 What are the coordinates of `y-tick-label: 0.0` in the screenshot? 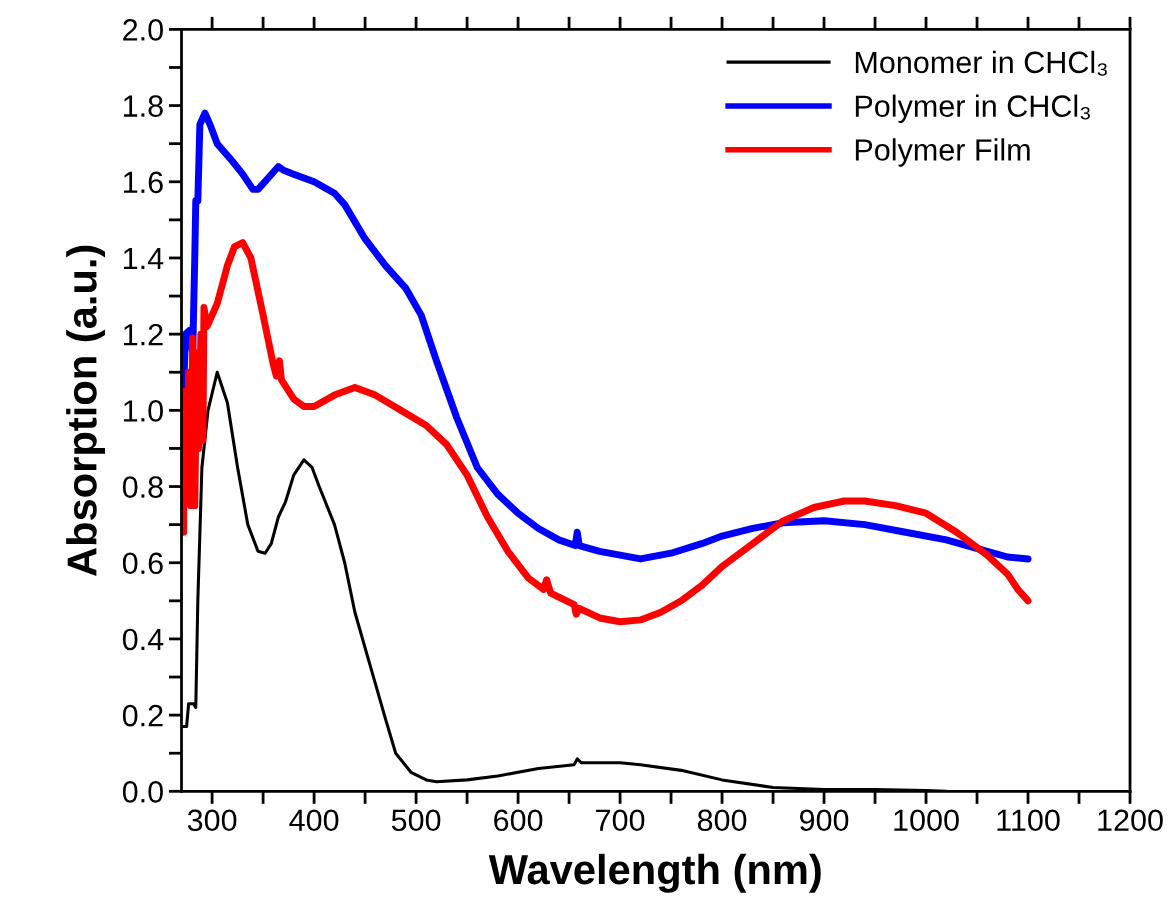 It's located at (142, 792).